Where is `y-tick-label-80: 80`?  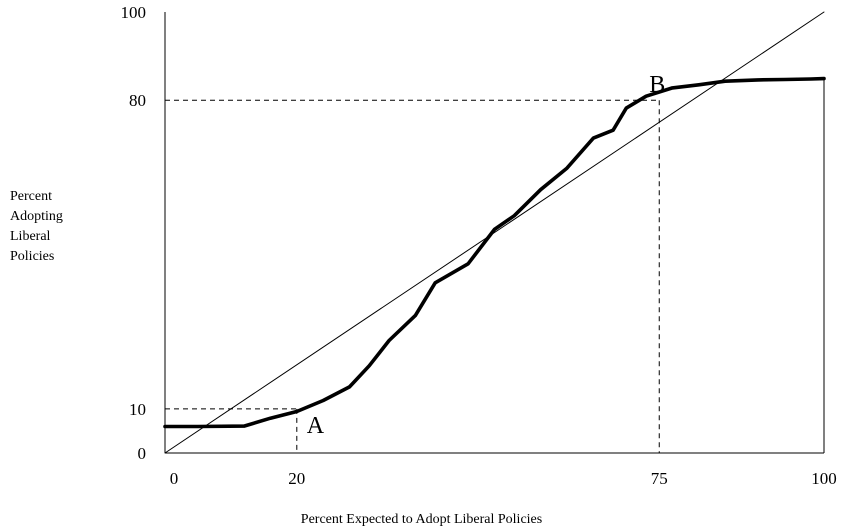 y-tick-label-80: 80 is located at coordinates (137, 100).